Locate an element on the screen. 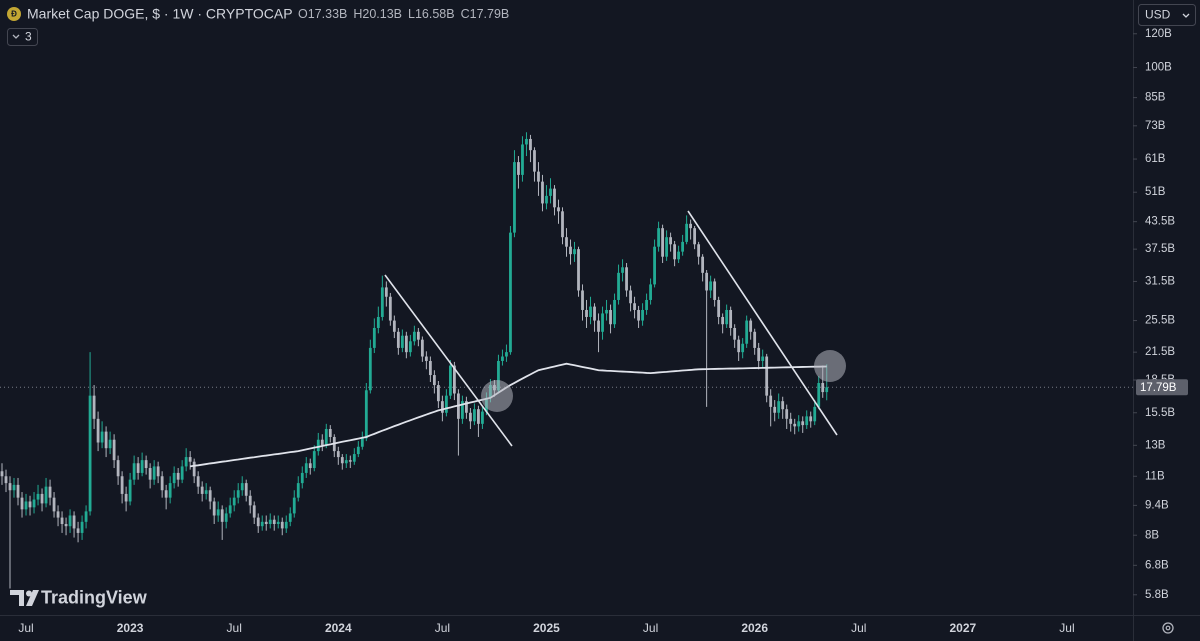  x-tick-label: 2027 is located at coordinates (962, 628).